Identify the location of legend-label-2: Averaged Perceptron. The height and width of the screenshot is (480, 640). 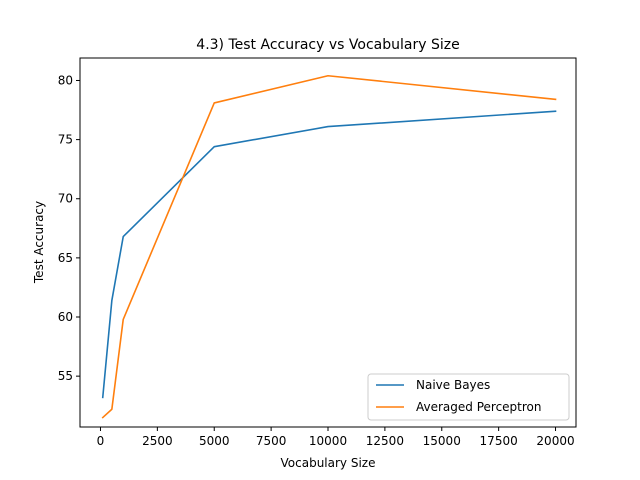
(479, 407).